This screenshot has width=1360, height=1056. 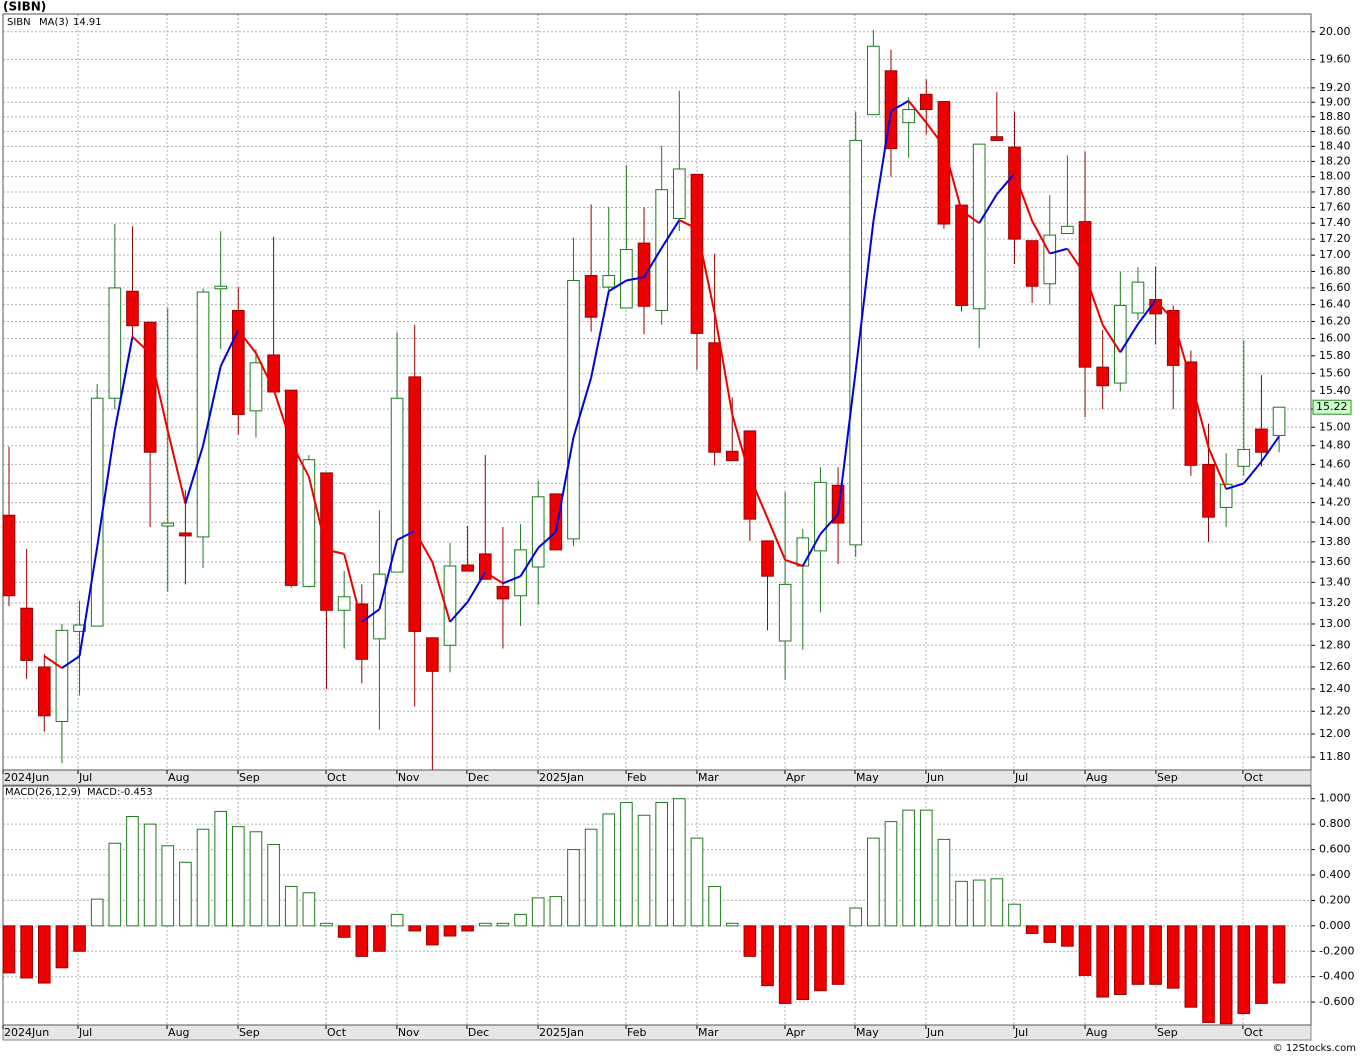 What do you see at coordinates (1335, 160) in the screenshot?
I see `y-tick-label: 18.20` at bounding box center [1335, 160].